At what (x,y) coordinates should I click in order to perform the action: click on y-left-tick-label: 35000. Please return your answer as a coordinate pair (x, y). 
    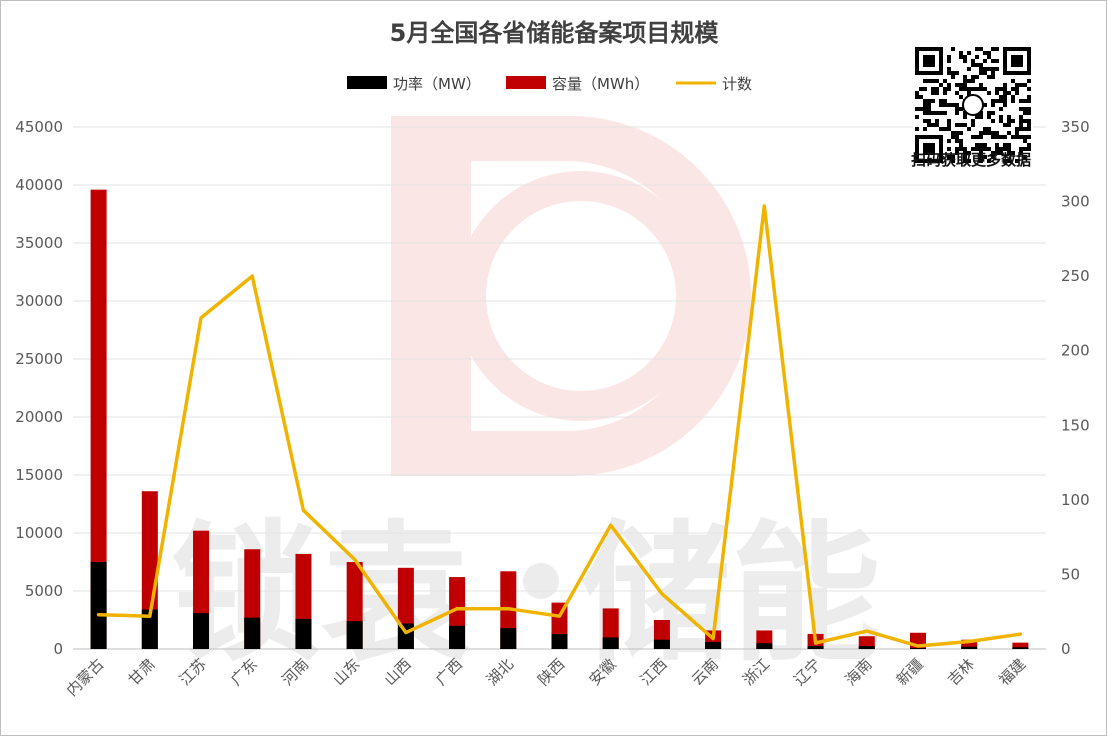
    Looking at the image, I should click on (39, 243).